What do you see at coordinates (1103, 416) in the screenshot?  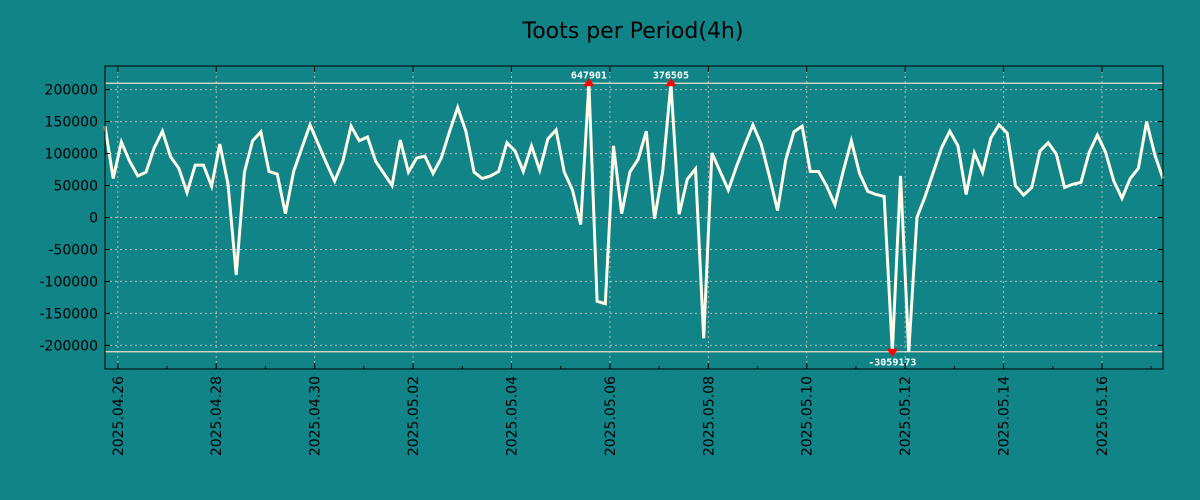 I see `x-tick-label: 2025.05.16` at bounding box center [1103, 416].